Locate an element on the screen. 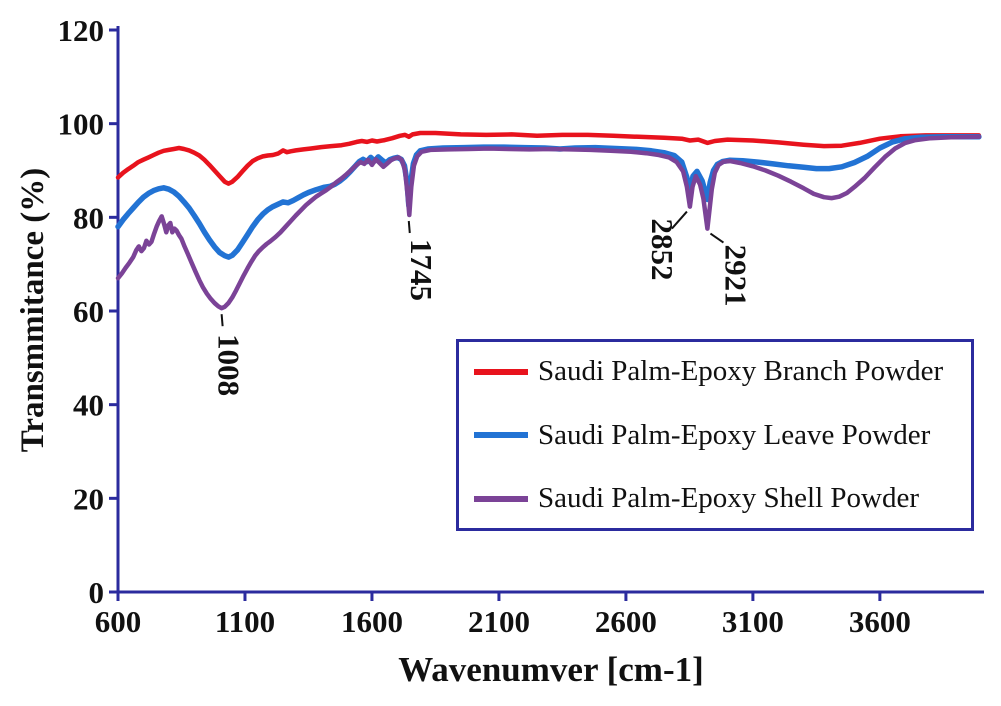 This screenshot has width=1001, height=706. legend-item-leave: Saudi Palm-Epoxy Leave Powder is located at coordinates (719, 435).